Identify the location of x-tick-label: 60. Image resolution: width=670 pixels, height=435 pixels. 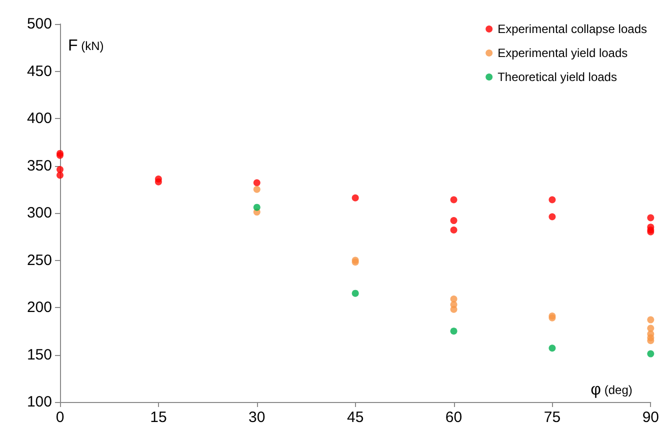
(453, 417).